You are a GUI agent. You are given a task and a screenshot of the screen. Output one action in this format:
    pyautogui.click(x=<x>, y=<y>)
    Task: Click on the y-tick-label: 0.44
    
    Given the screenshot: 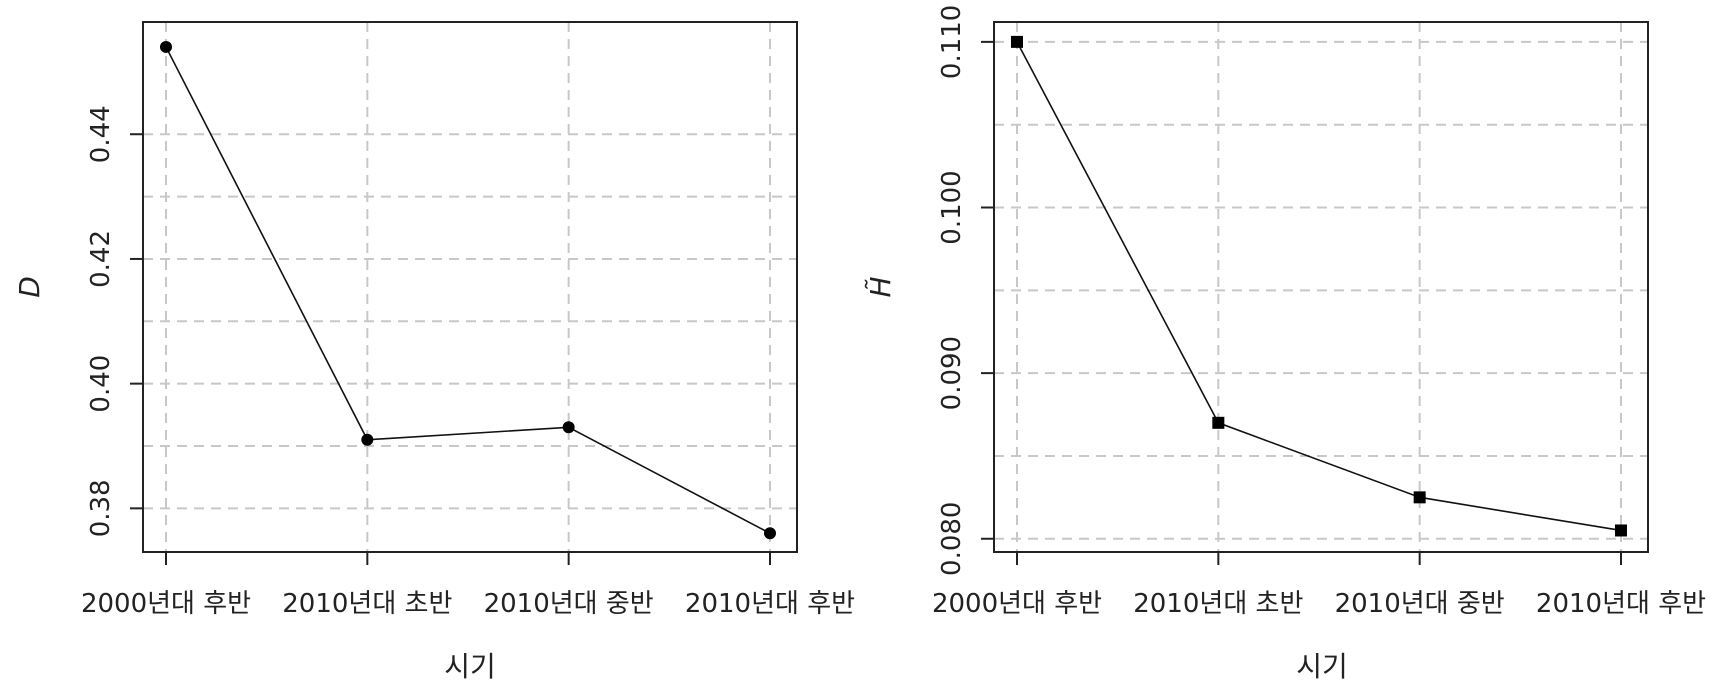 What is the action you would take?
    pyautogui.click(x=101, y=134)
    